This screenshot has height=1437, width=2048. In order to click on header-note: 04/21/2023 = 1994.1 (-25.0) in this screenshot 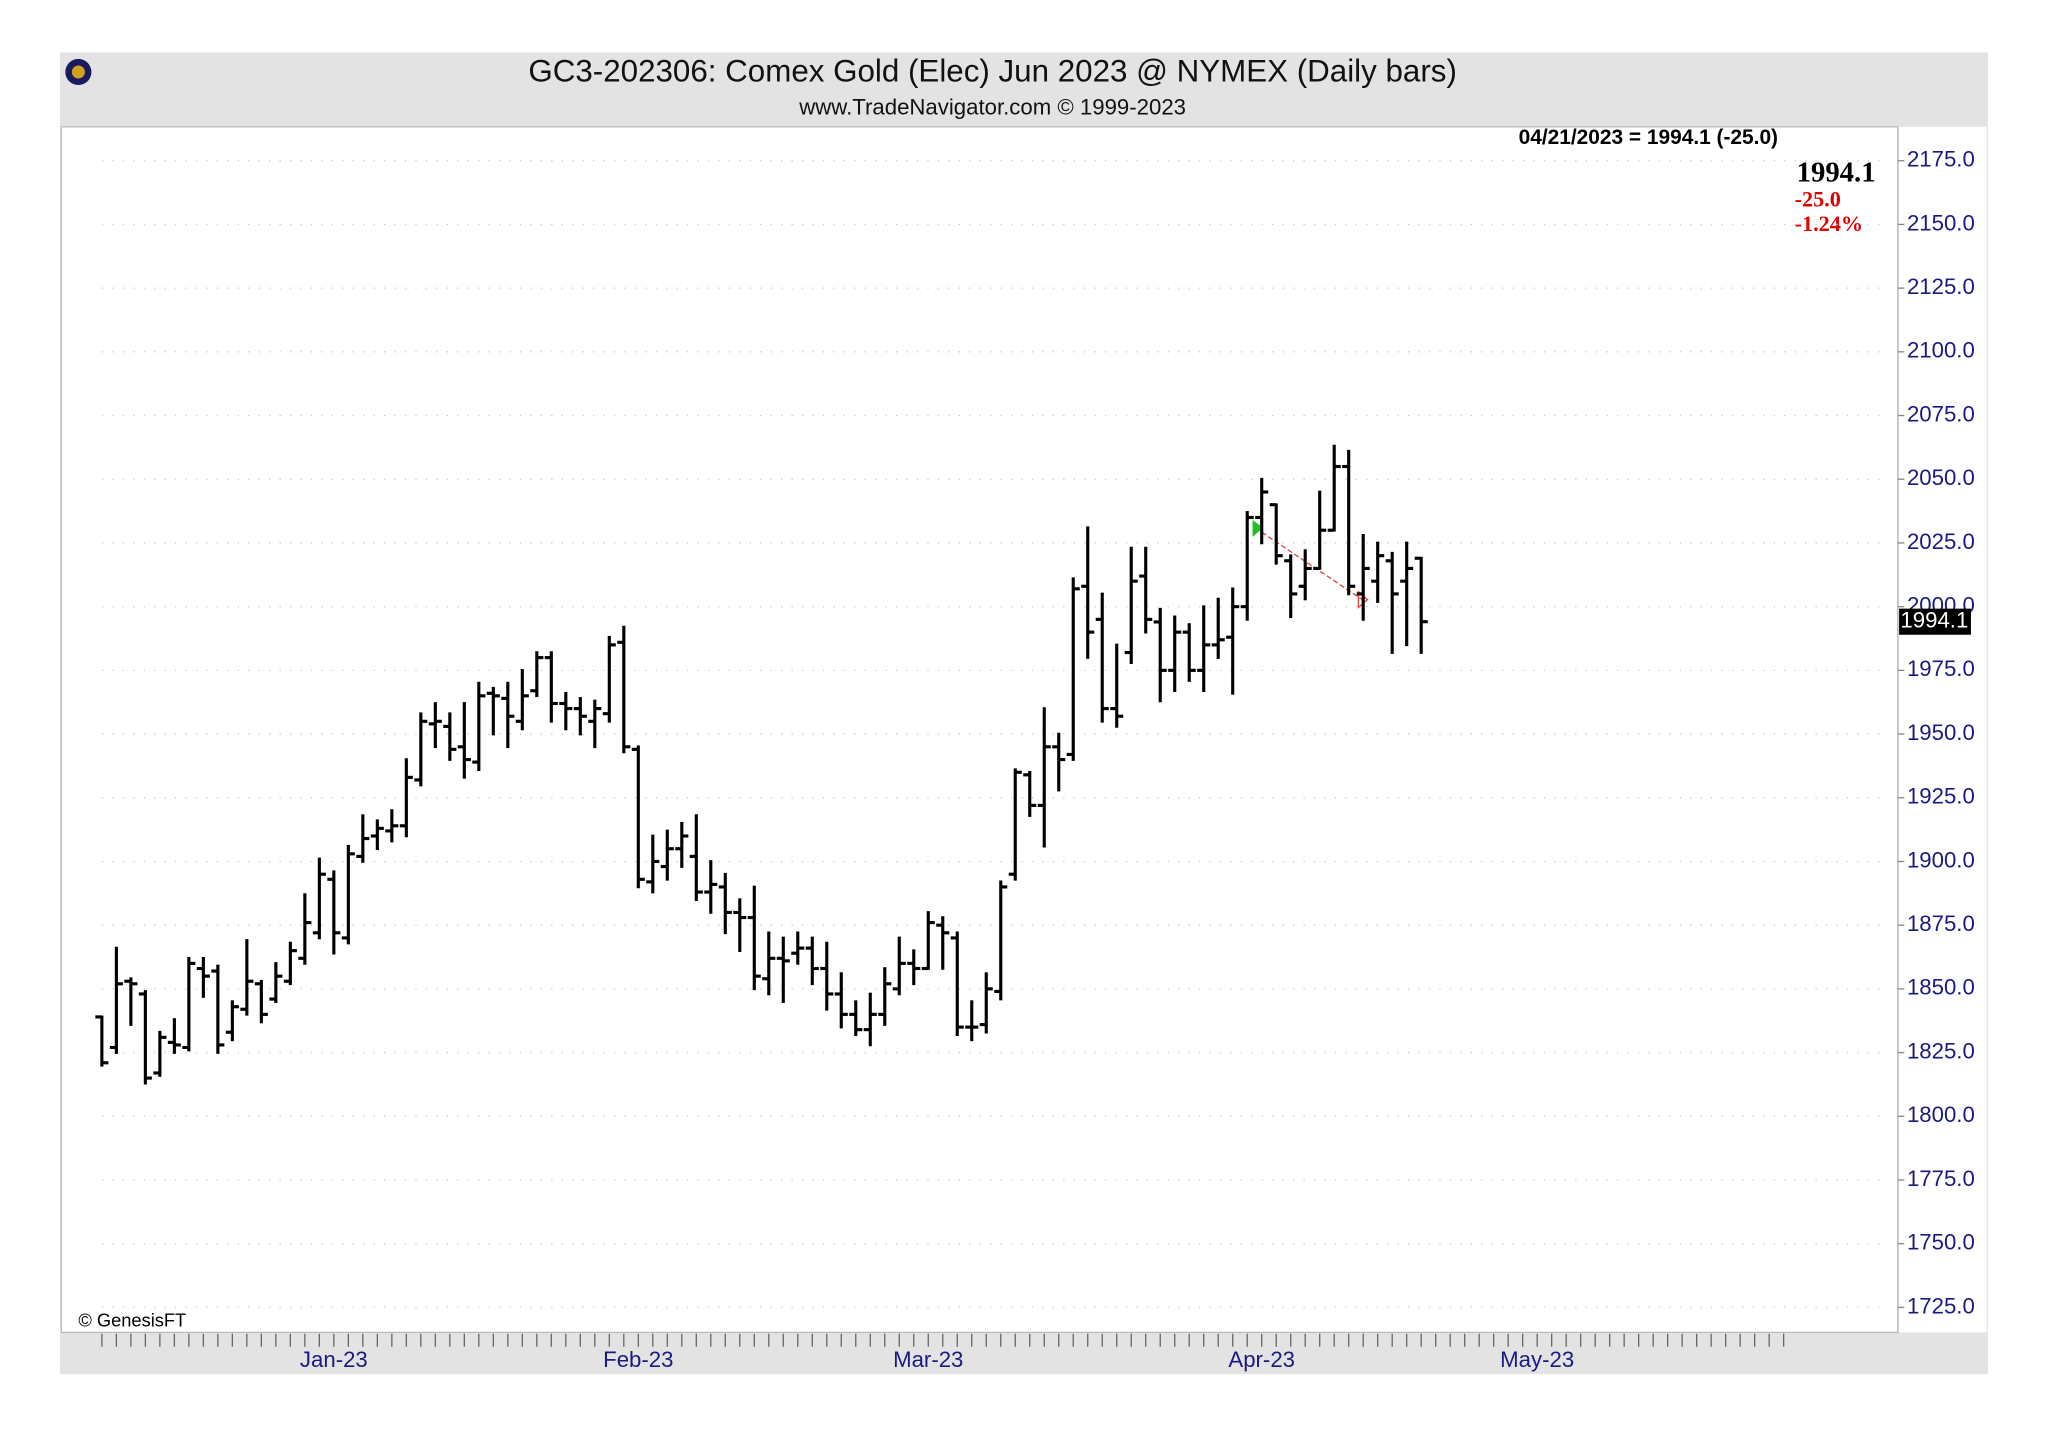, I will do `click(1648, 137)`.